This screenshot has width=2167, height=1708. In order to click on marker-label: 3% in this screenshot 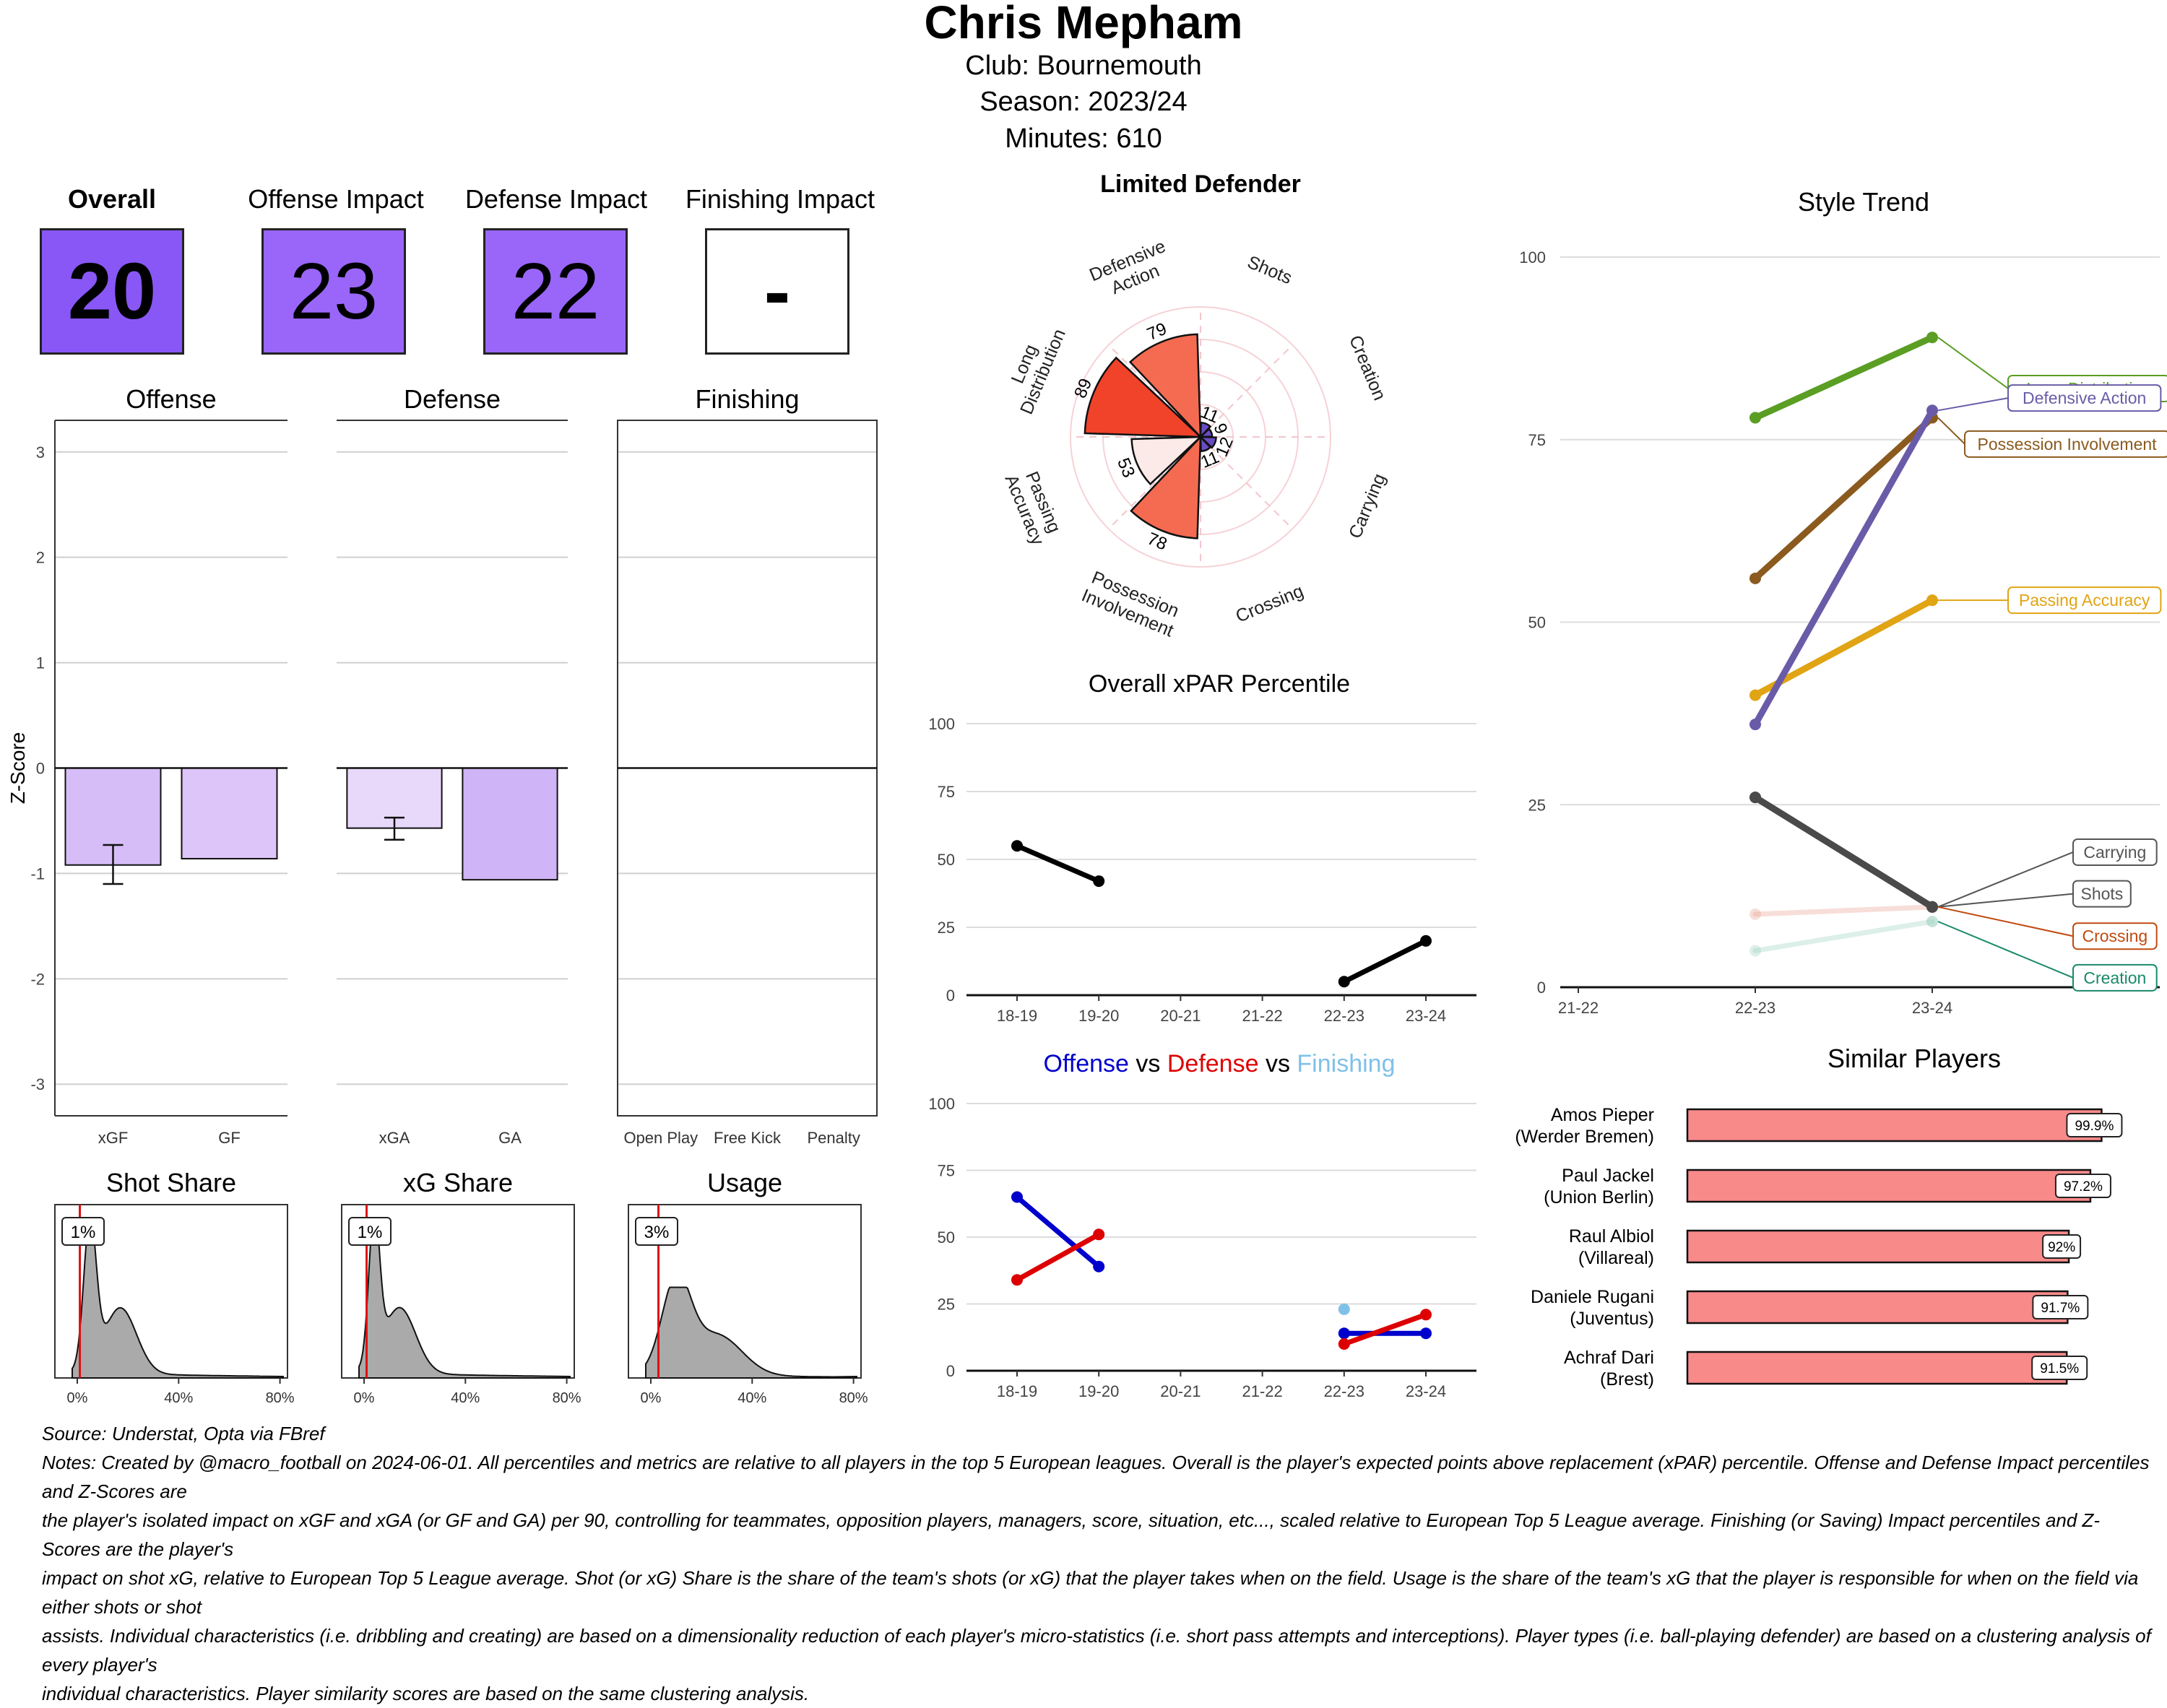, I will do `click(657, 1232)`.